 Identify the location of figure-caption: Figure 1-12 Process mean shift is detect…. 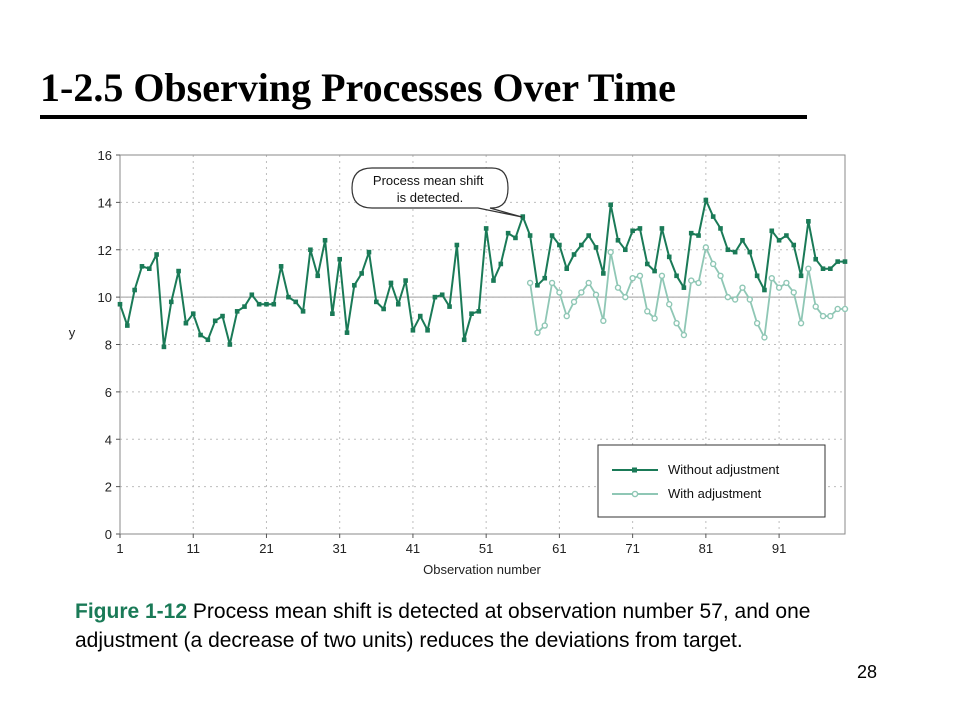
(475, 626).